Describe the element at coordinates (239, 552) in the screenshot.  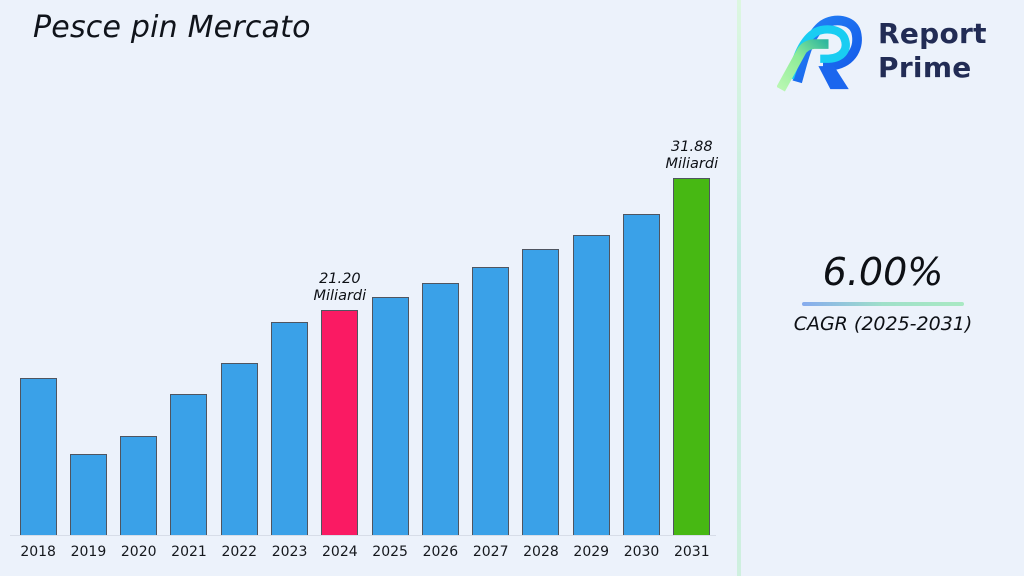
I see `x-tick-2022: 2022` at that location.